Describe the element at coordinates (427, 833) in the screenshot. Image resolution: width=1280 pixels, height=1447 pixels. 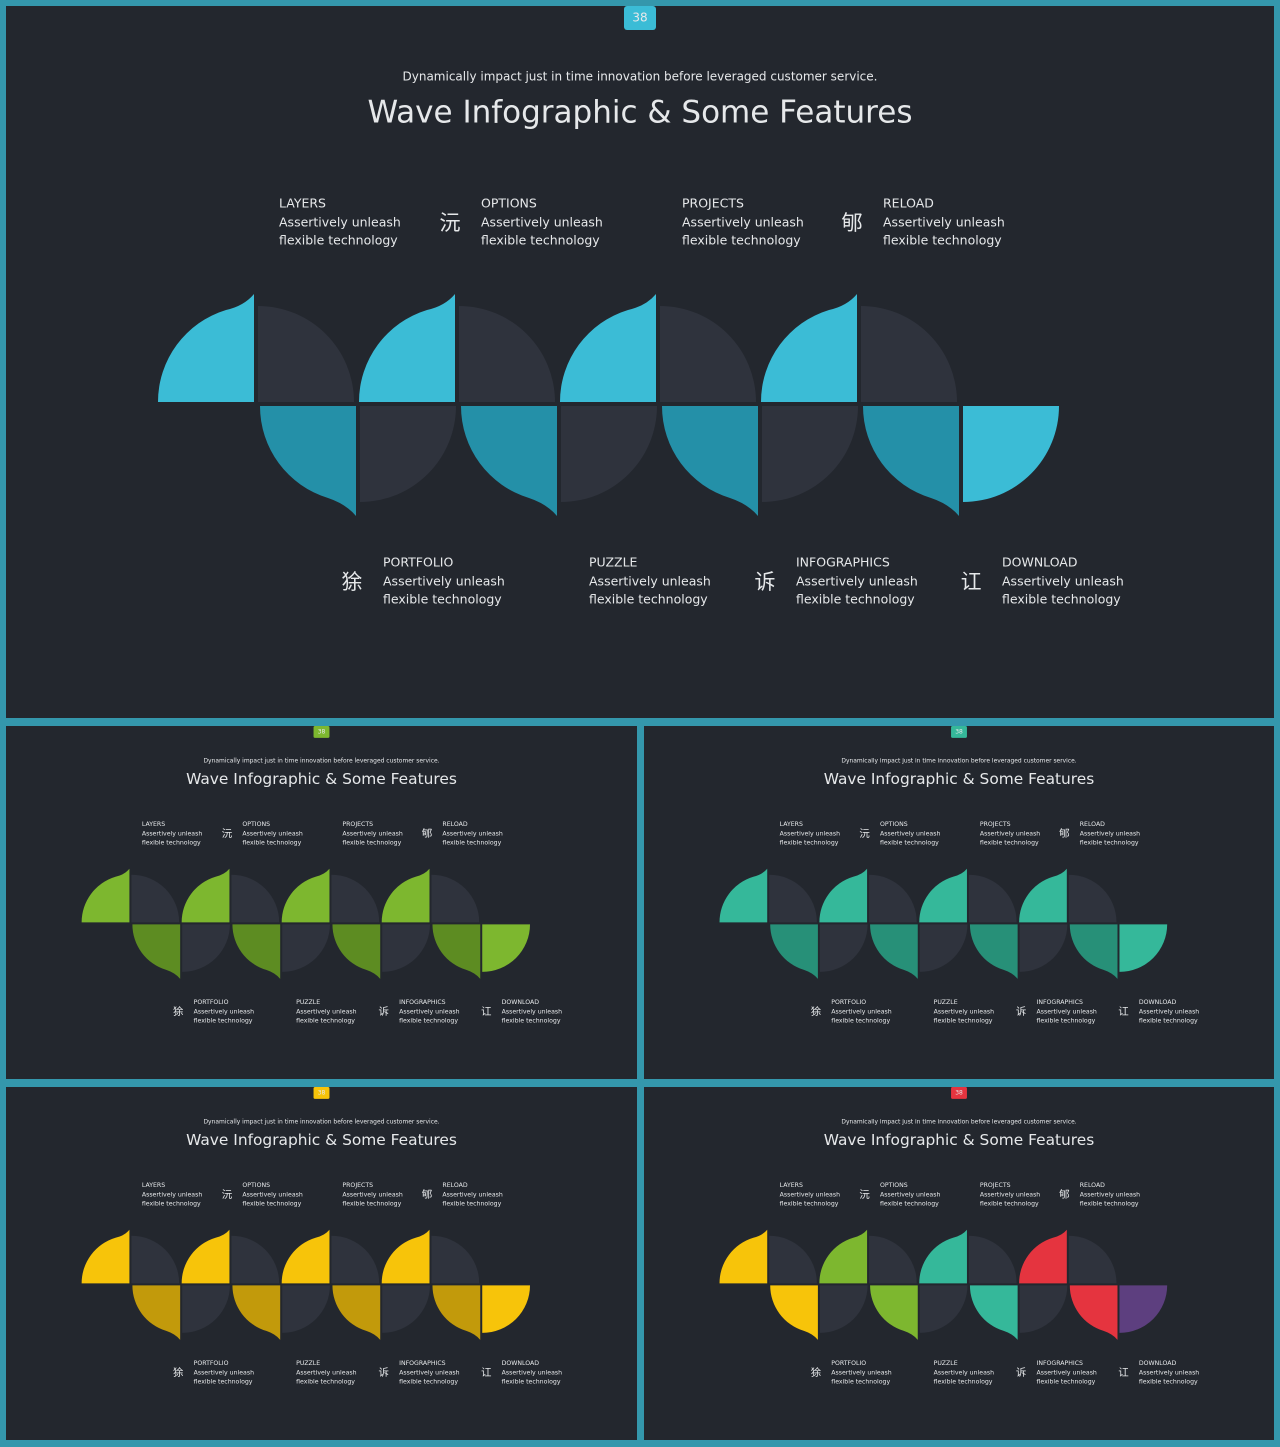
I see `feature-icon: 郇` at that location.